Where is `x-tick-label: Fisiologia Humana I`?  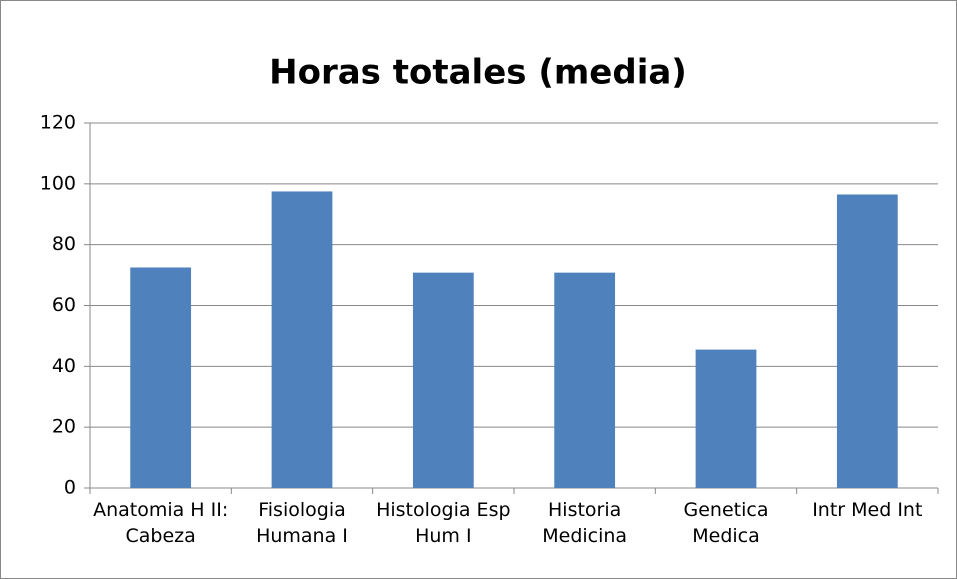 x-tick-label: Fisiologia Humana I is located at coordinates (302, 523).